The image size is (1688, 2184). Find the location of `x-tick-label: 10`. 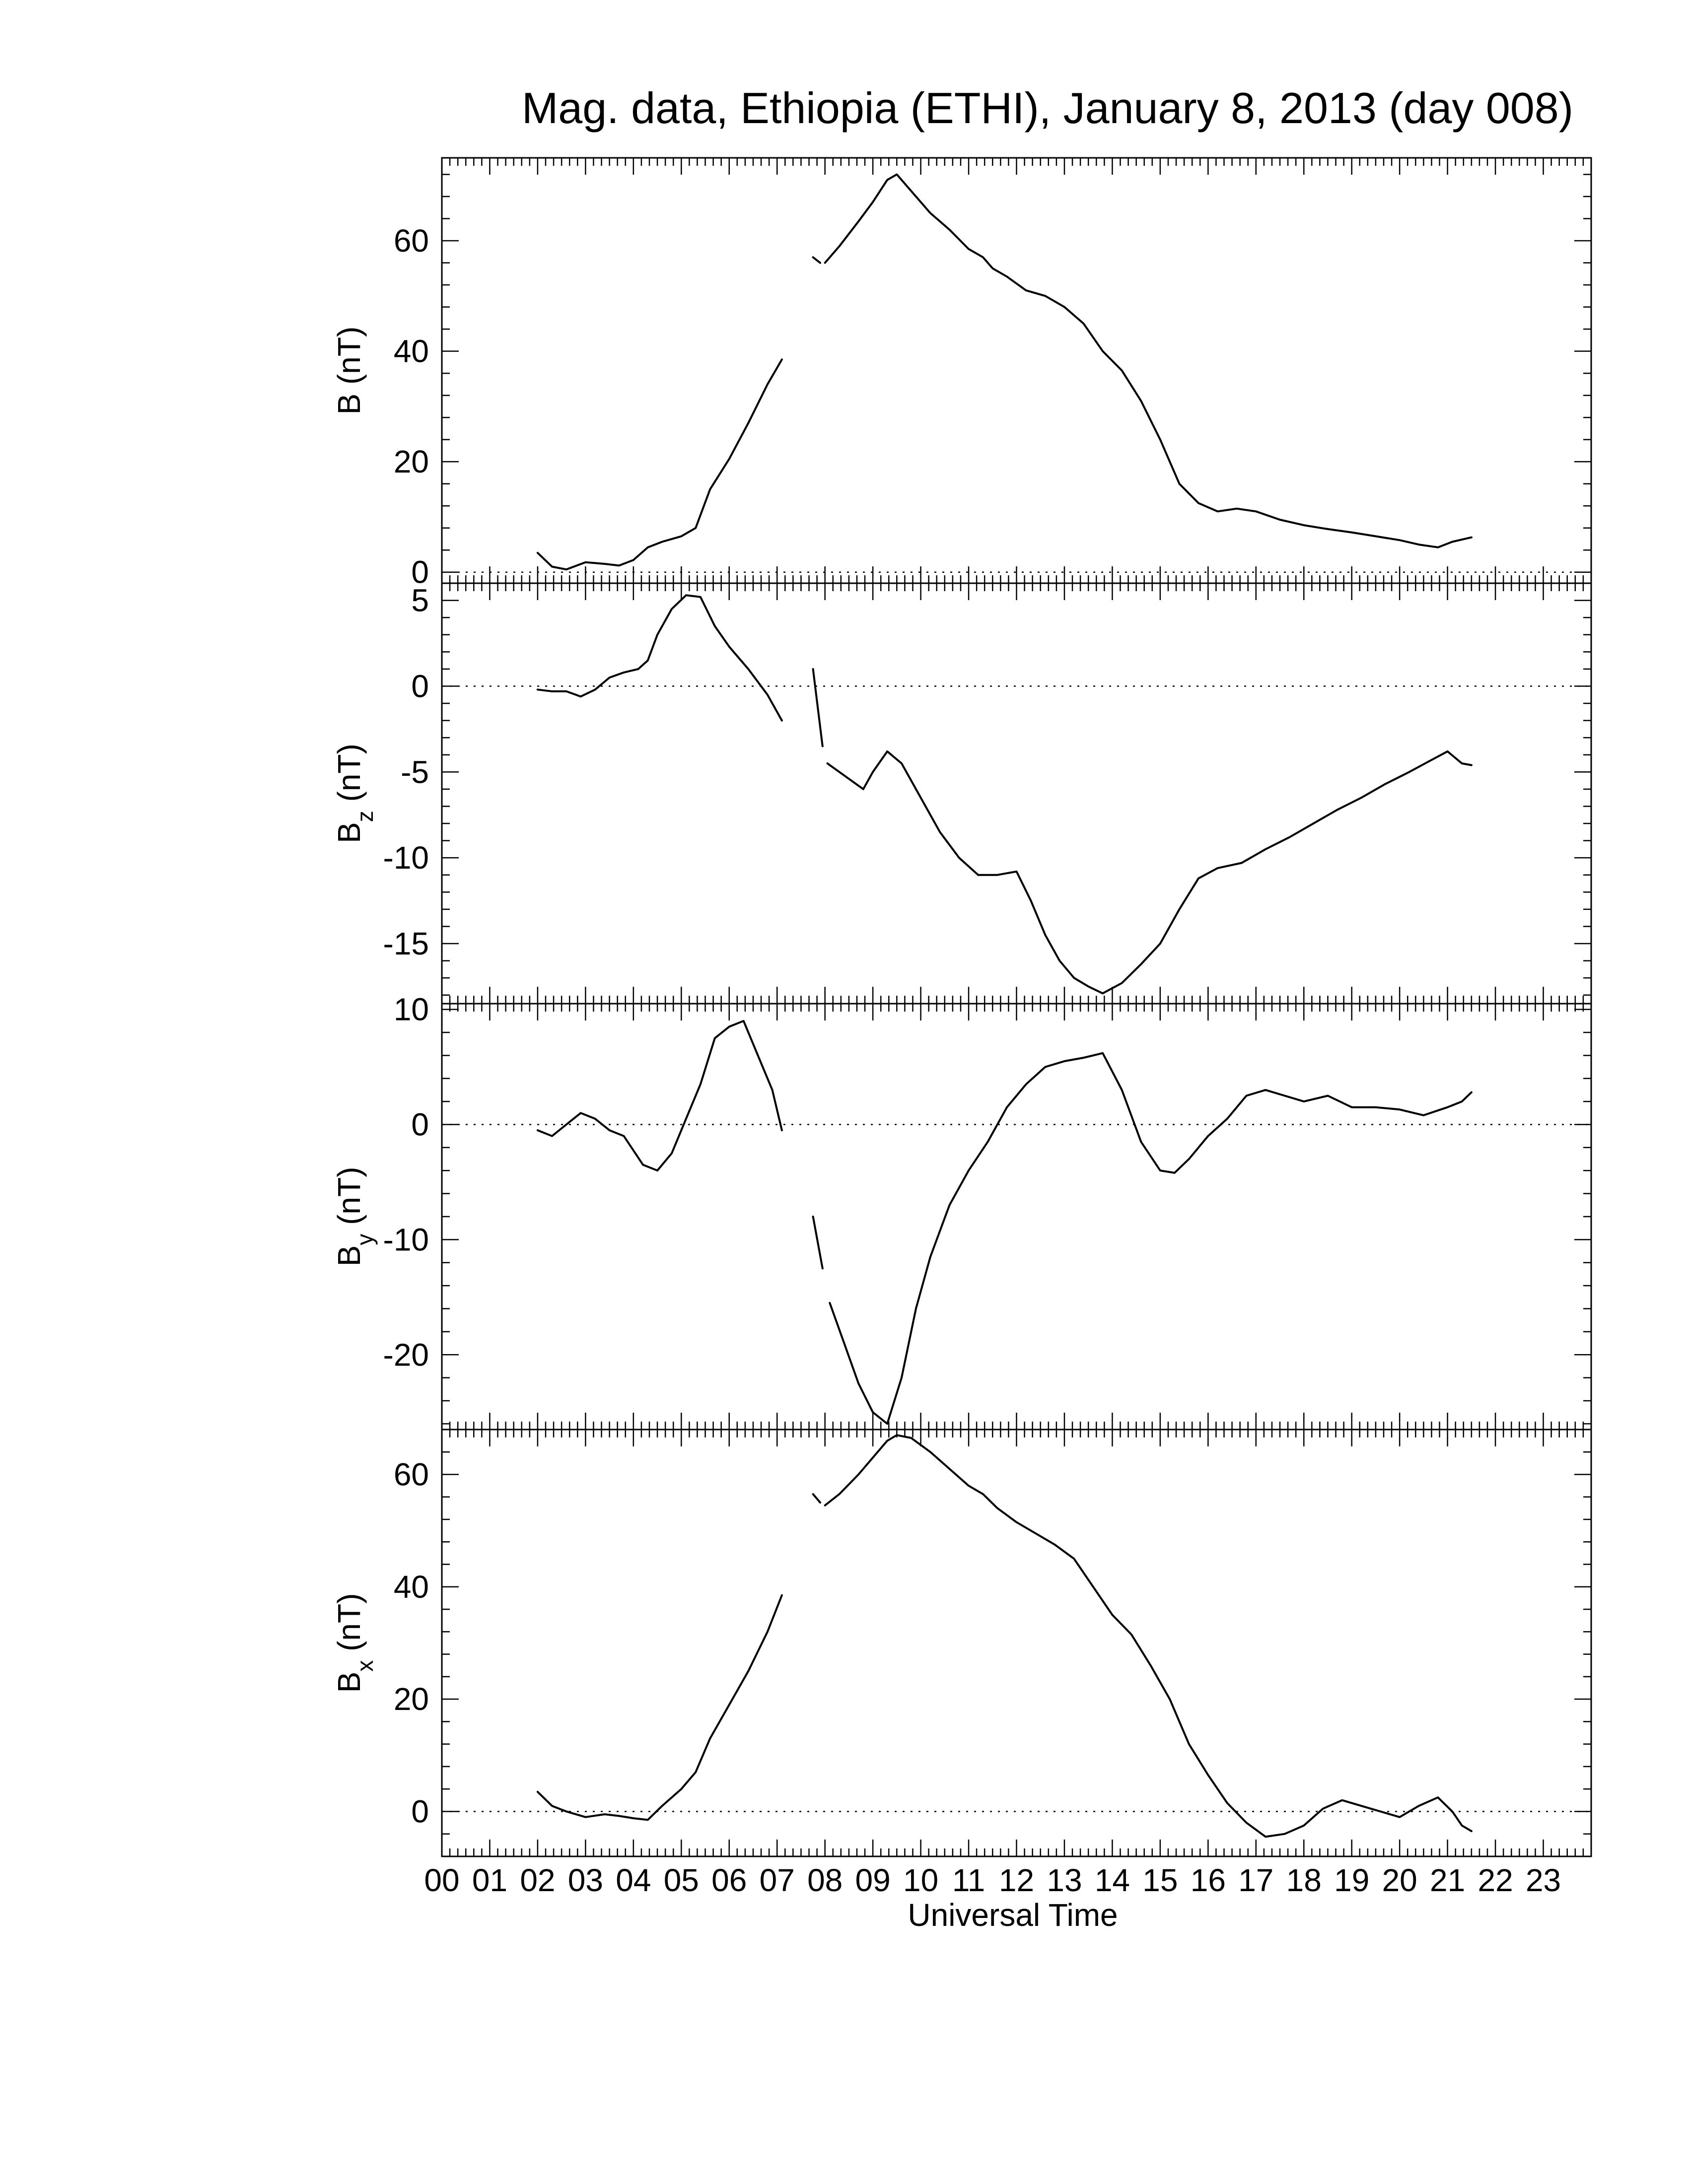

x-tick-label: 10 is located at coordinates (920, 1880).